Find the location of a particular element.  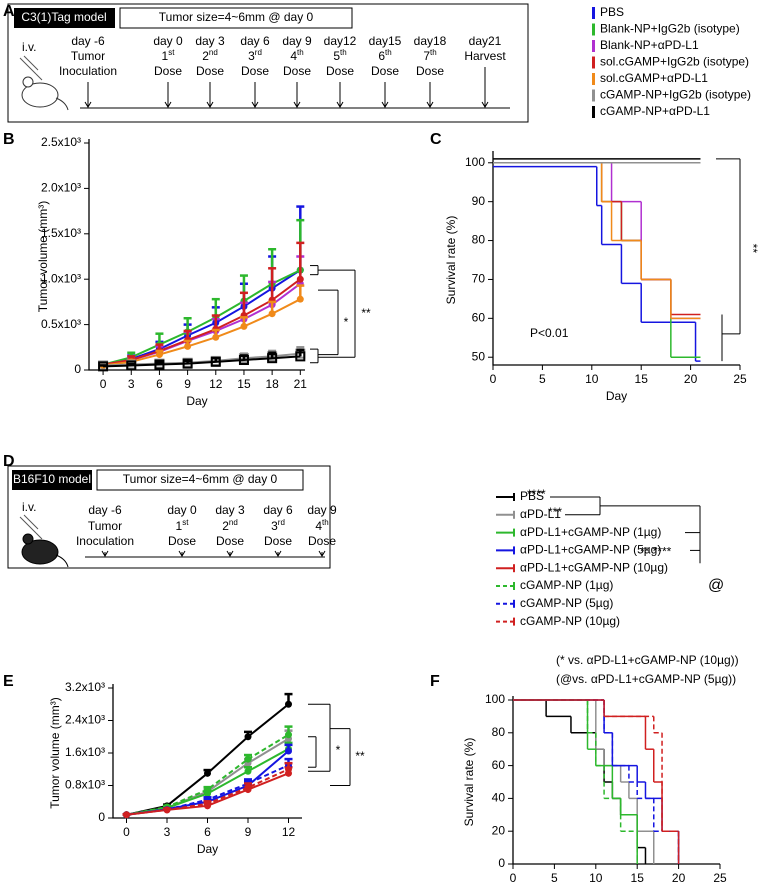

ordinal-suffix: rd is located at coordinates (281, 522).